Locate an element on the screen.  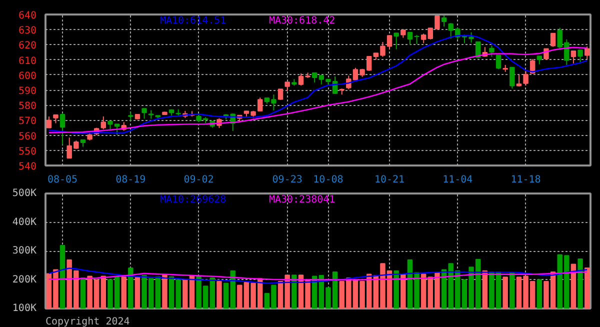
x-tick-label: 08-19 is located at coordinates (131, 180).